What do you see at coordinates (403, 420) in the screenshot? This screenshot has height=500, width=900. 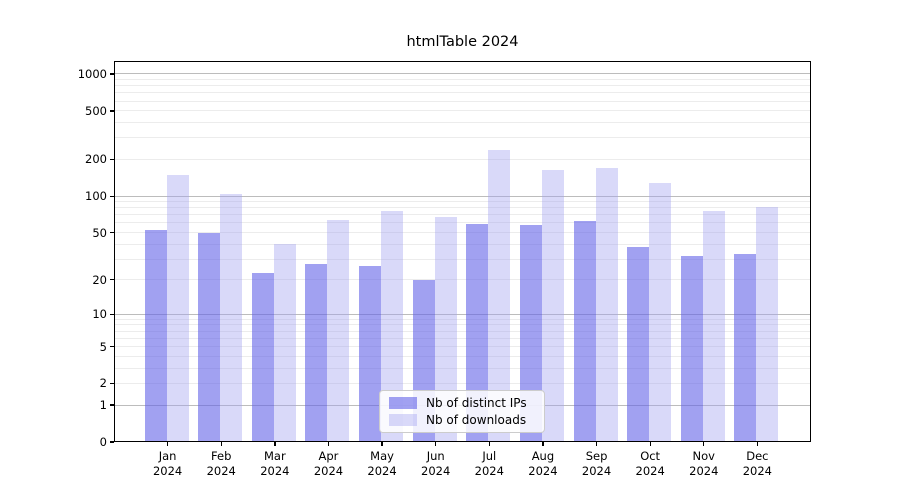 I see `legend-swatch-downloads` at bounding box center [403, 420].